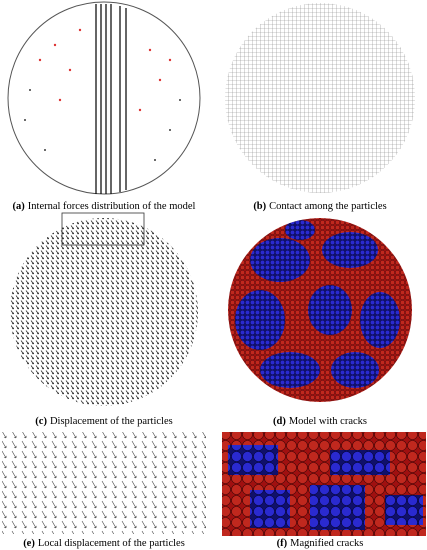 The height and width of the screenshot is (550, 427). I want to click on panel-label: (c), so click(41, 421).